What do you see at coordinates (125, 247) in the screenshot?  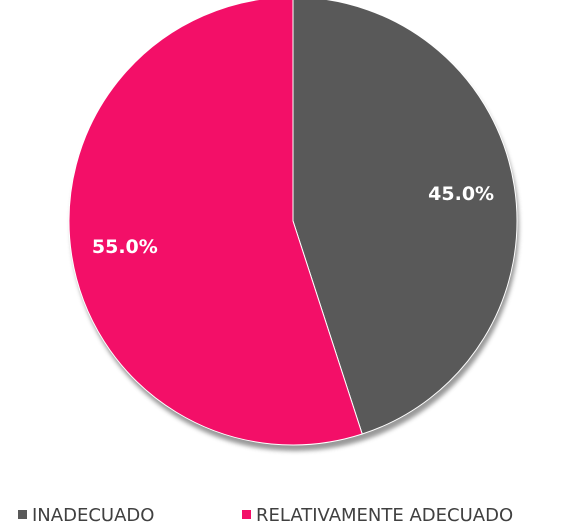 I see `value-label: 55.0%` at bounding box center [125, 247].